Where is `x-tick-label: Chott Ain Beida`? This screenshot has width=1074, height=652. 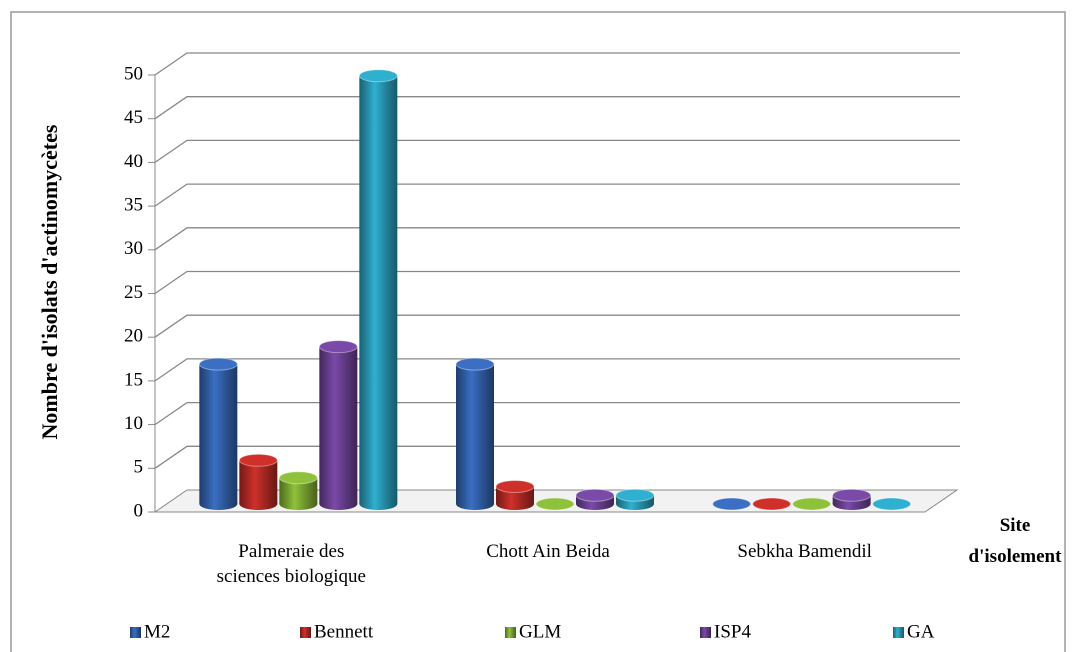 x-tick-label: Chott Ain Beida is located at coordinates (548, 551).